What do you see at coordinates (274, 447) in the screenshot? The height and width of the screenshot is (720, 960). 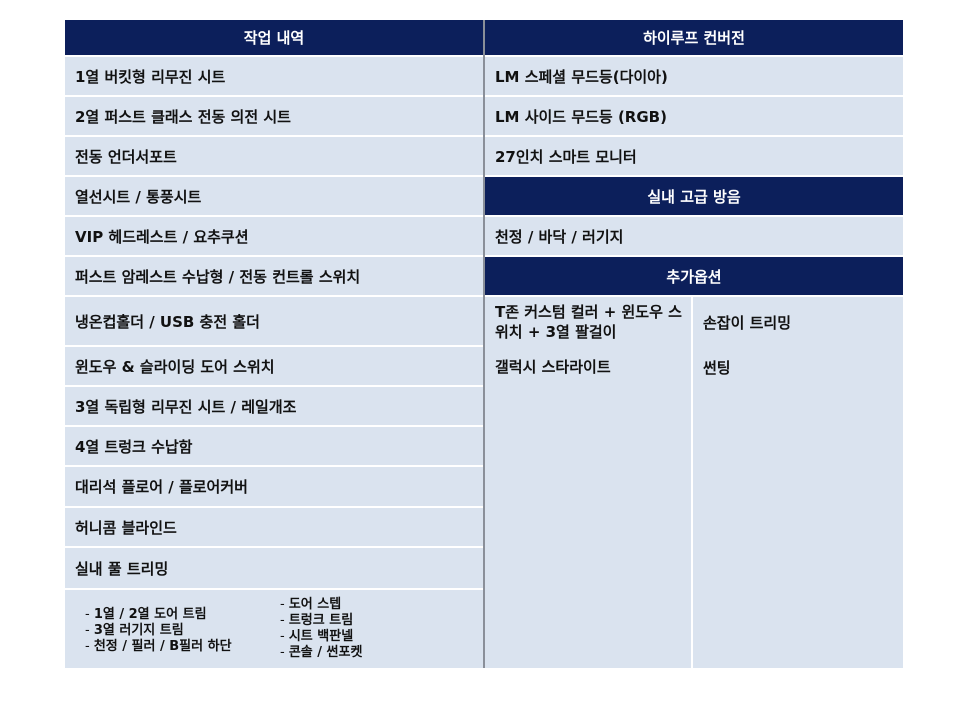 I see `work-item: 4열 트렁크 수납함` at bounding box center [274, 447].